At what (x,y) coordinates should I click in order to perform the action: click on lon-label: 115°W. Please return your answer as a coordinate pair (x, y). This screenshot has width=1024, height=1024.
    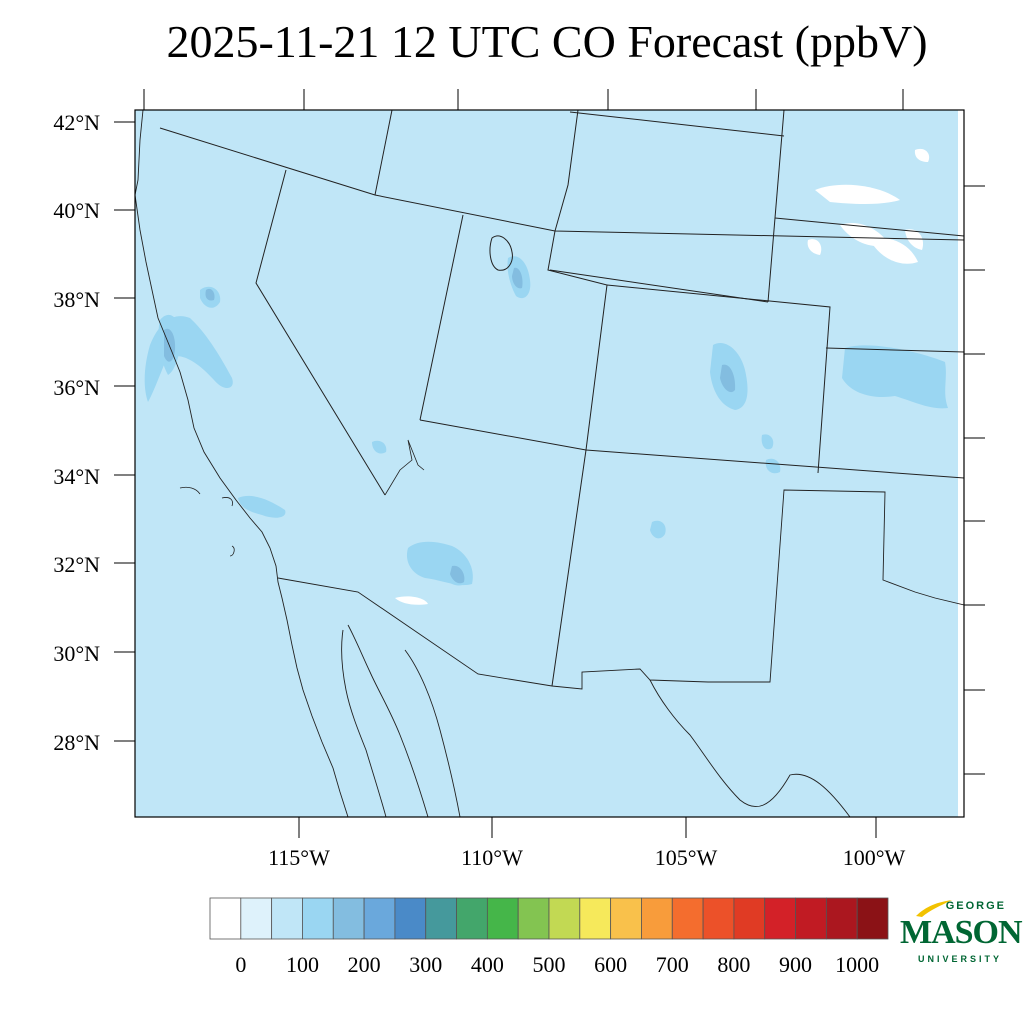
    Looking at the image, I should click on (299, 857).